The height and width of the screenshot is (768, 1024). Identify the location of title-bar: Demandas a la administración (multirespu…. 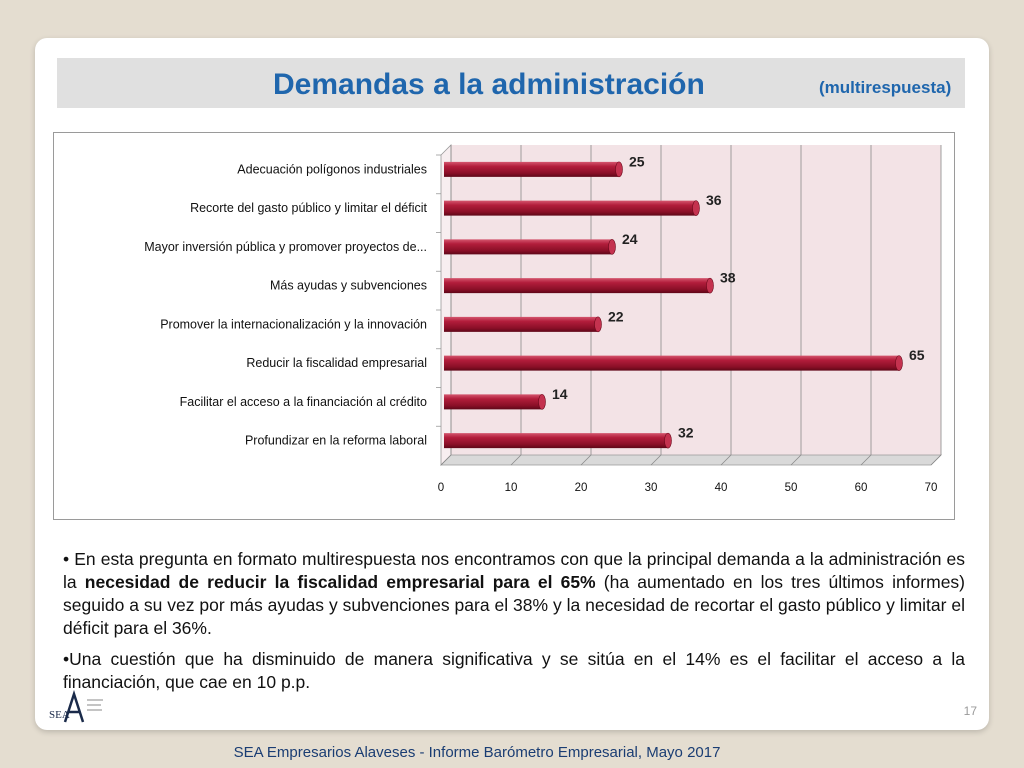
(511, 83).